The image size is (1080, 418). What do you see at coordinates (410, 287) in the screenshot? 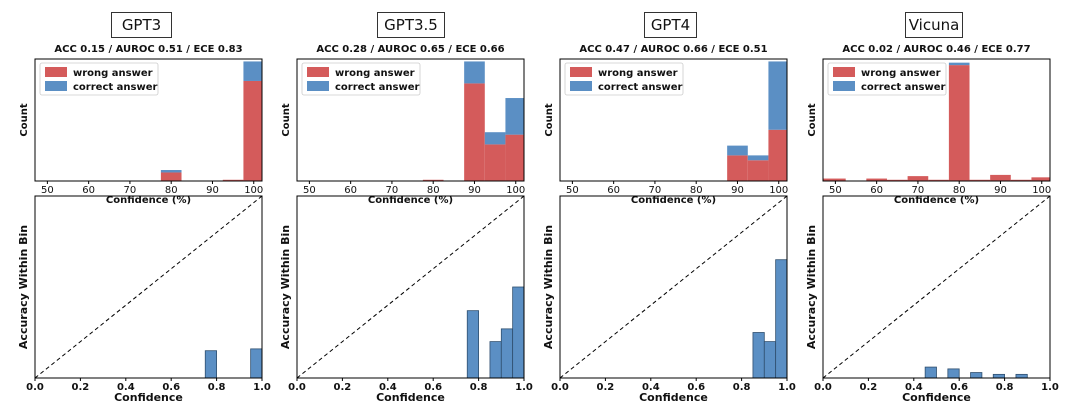
I see `panel-2-rel-frame` at bounding box center [410, 287].